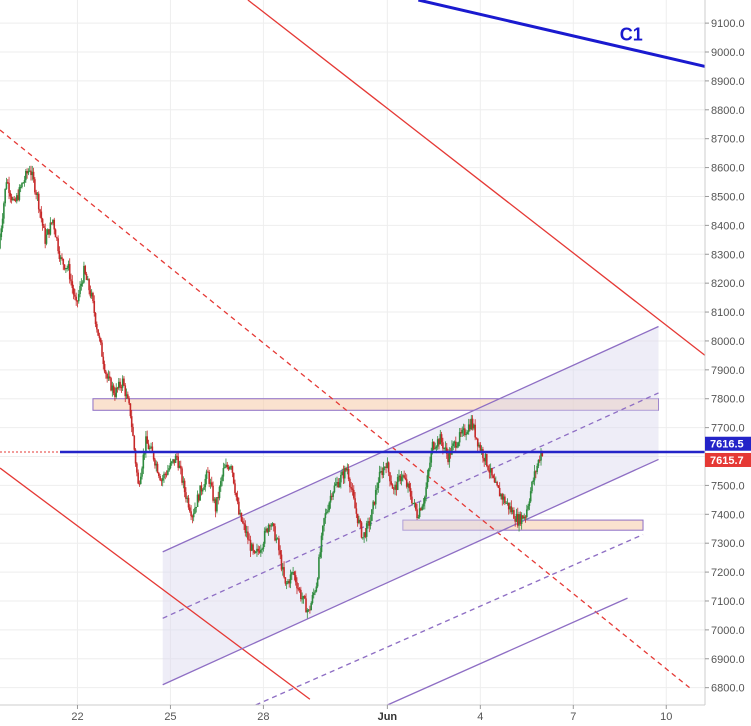 This screenshot has width=751, height=726. Describe the element at coordinates (728, 400) in the screenshot. I see `y-tick-label: 7800.0` at that location.